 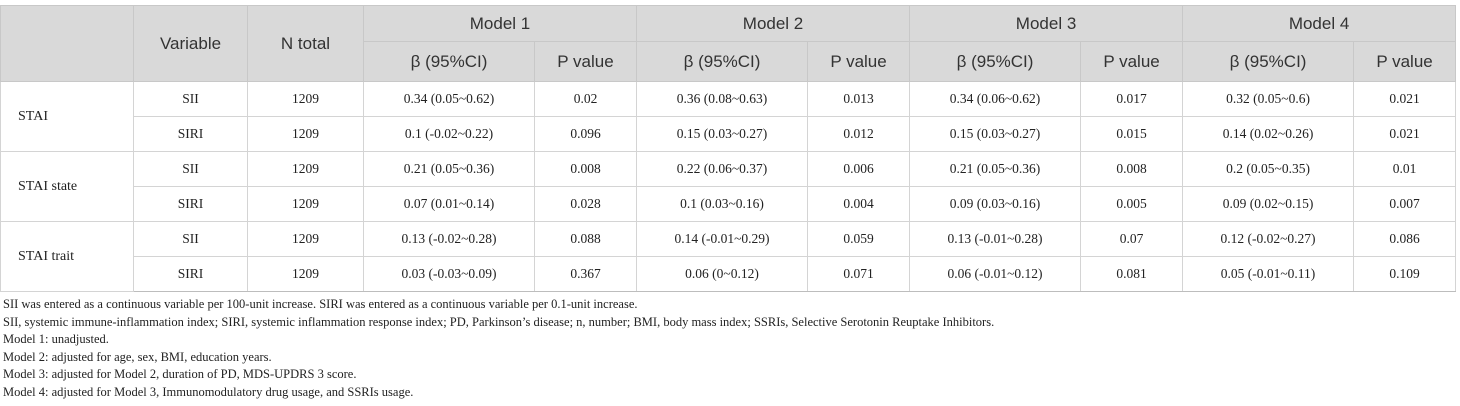 I want to click on header-model-2: Model 2, so click(x=773, y=23).